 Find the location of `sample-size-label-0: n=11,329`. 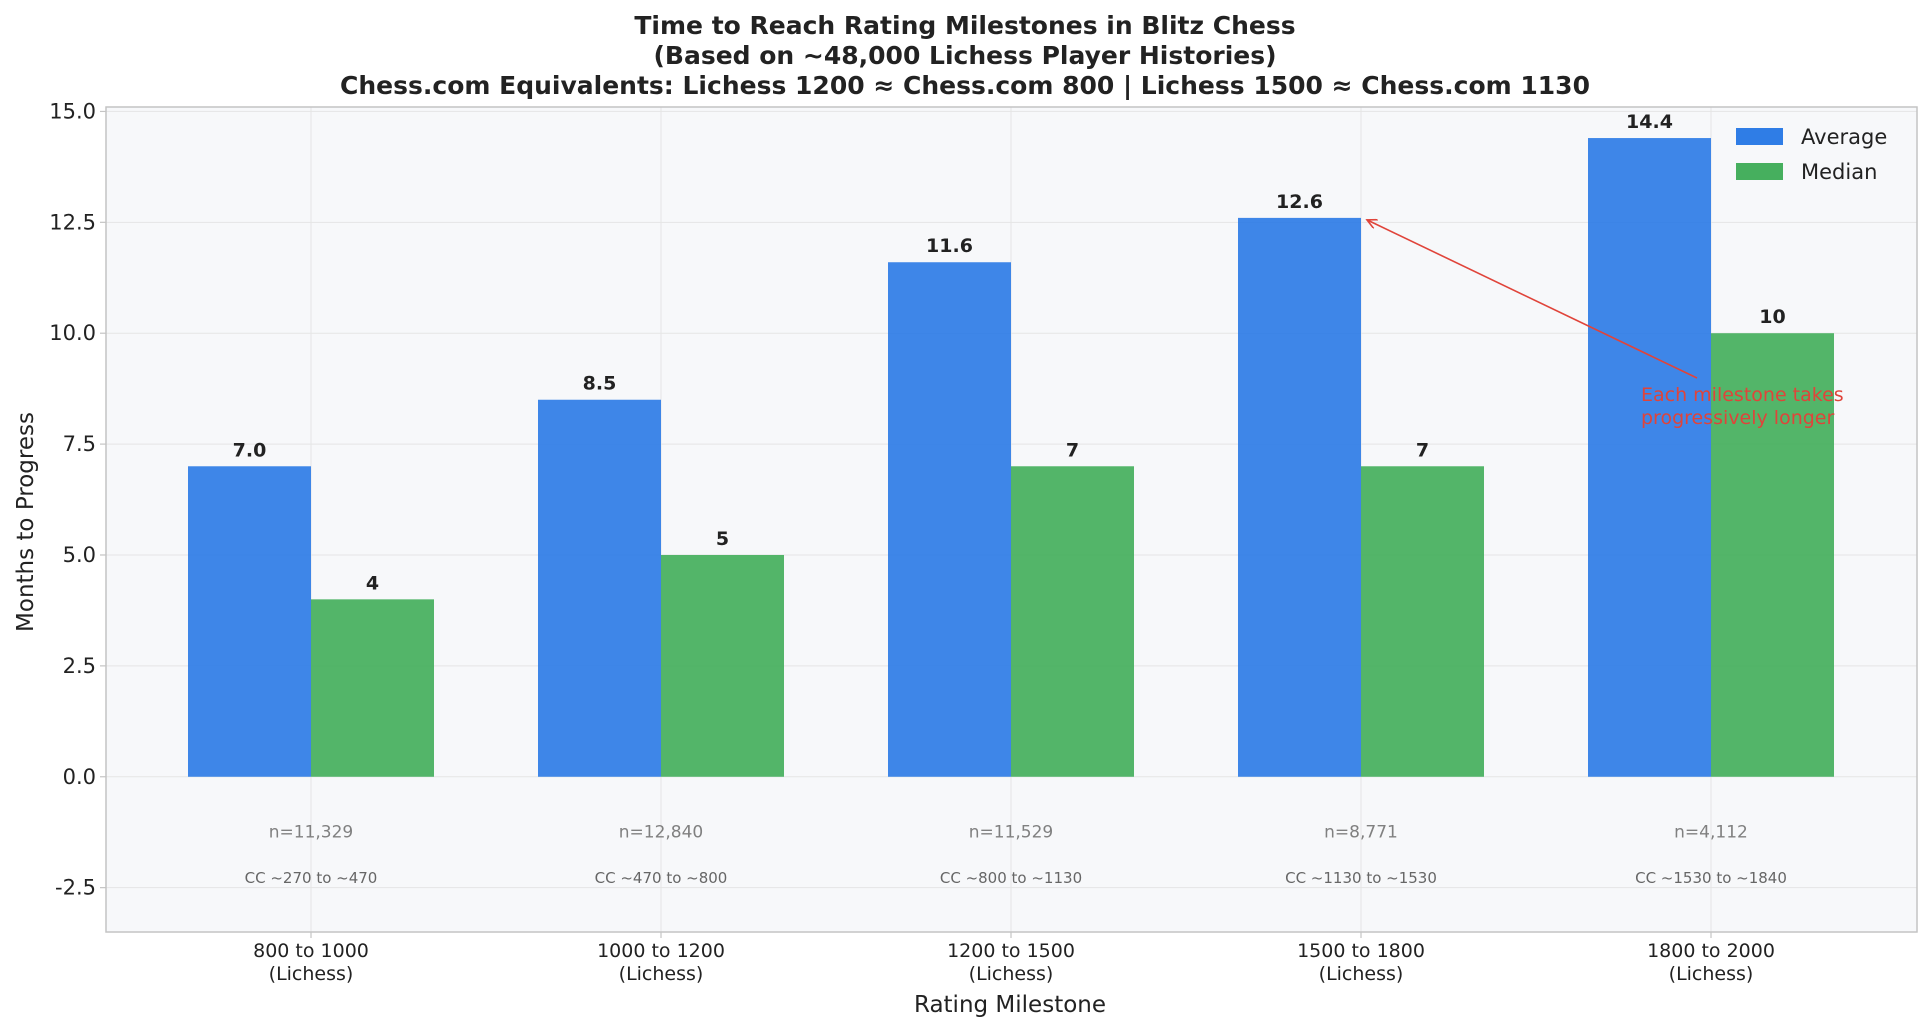

sample-size-label-0: n=11,329 is located at coordinates (311, 833).